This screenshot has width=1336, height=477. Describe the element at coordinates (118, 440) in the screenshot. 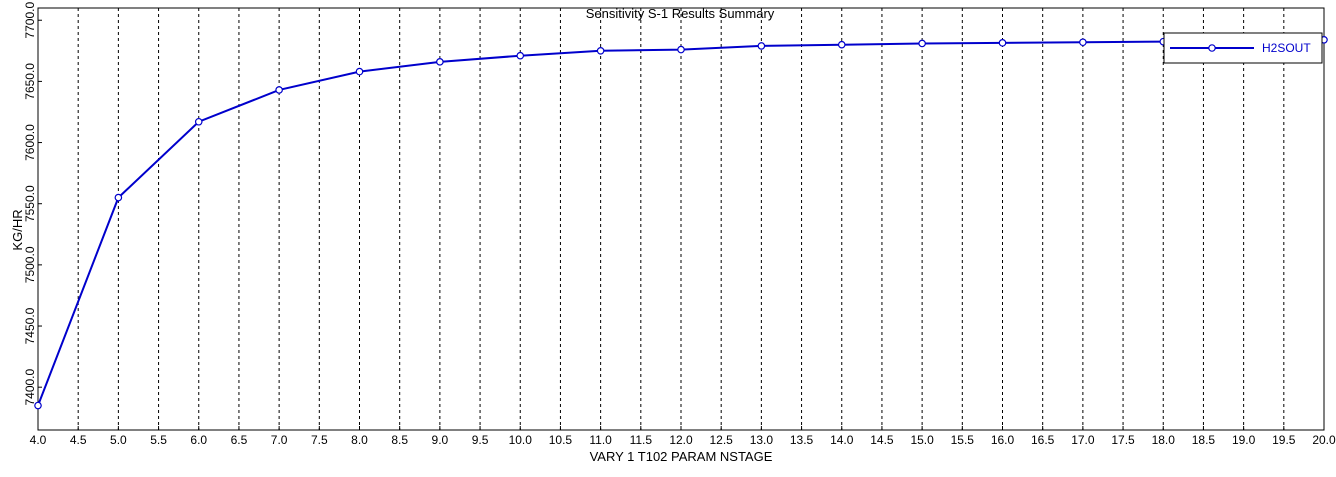

I see `x-tick-label: 5.0` at that location.